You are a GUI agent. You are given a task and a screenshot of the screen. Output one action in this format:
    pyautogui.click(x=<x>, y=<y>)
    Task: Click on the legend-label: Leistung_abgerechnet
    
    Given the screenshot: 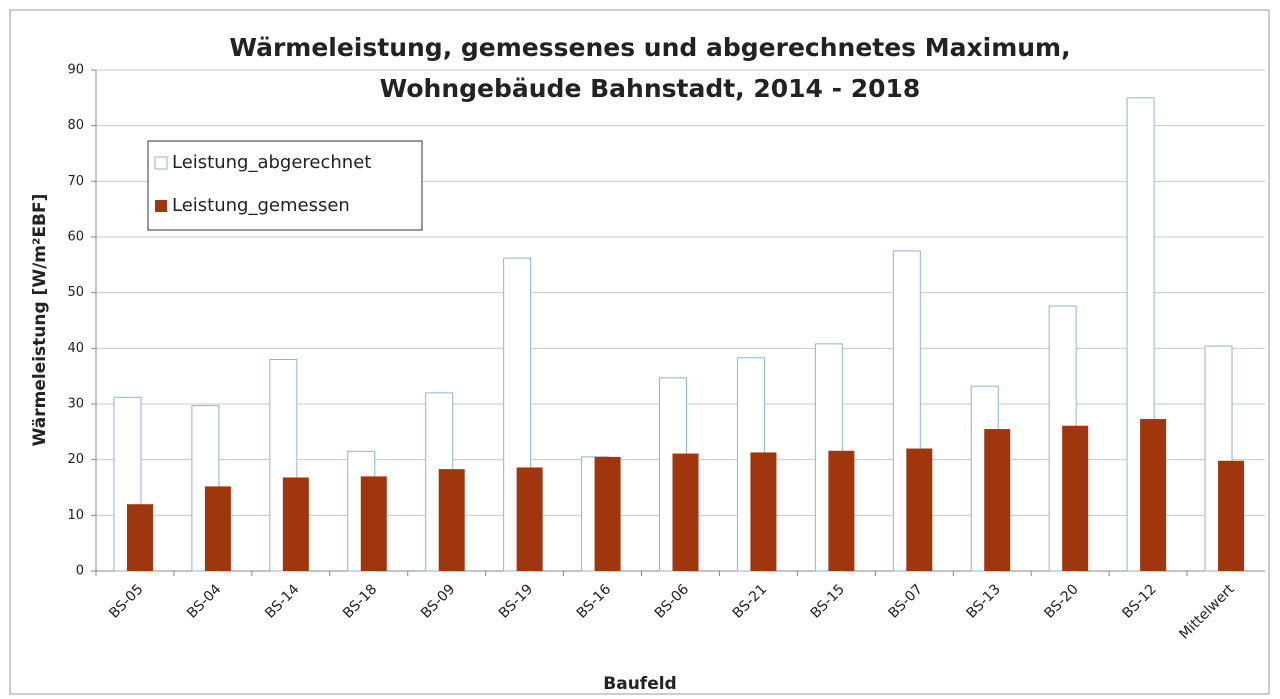 What is the action you would take?
    pyautogui.click(x=271, y=162)
    